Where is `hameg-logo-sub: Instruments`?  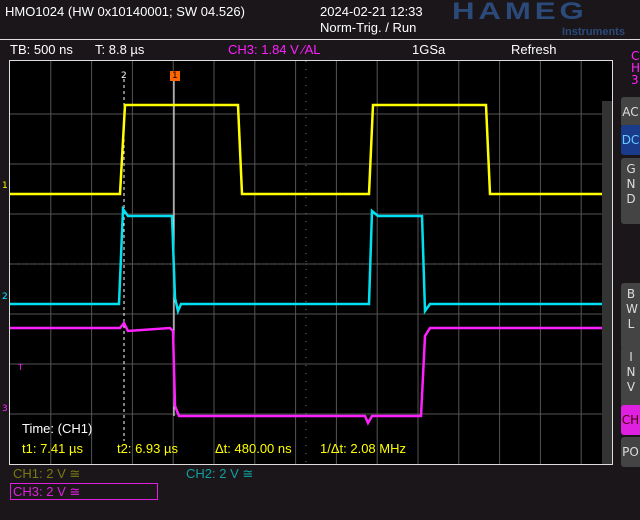
hameg-logo-sub: Instruments is located at coordinates (593, 32).